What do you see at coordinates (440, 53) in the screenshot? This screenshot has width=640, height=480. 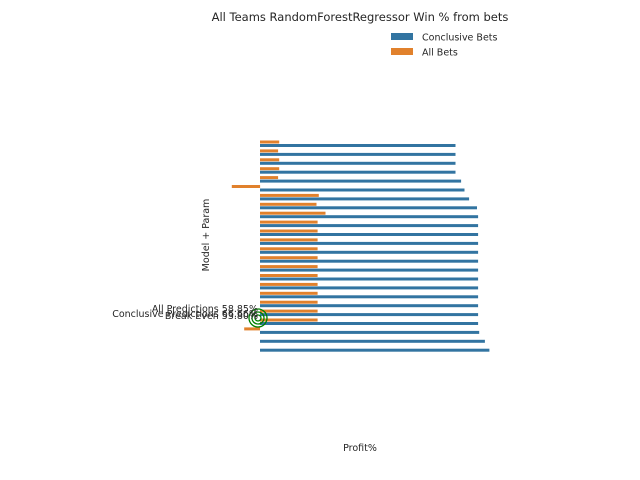 I see `legend-label-all-bets: All Bets` at bounding box center [440, 53].